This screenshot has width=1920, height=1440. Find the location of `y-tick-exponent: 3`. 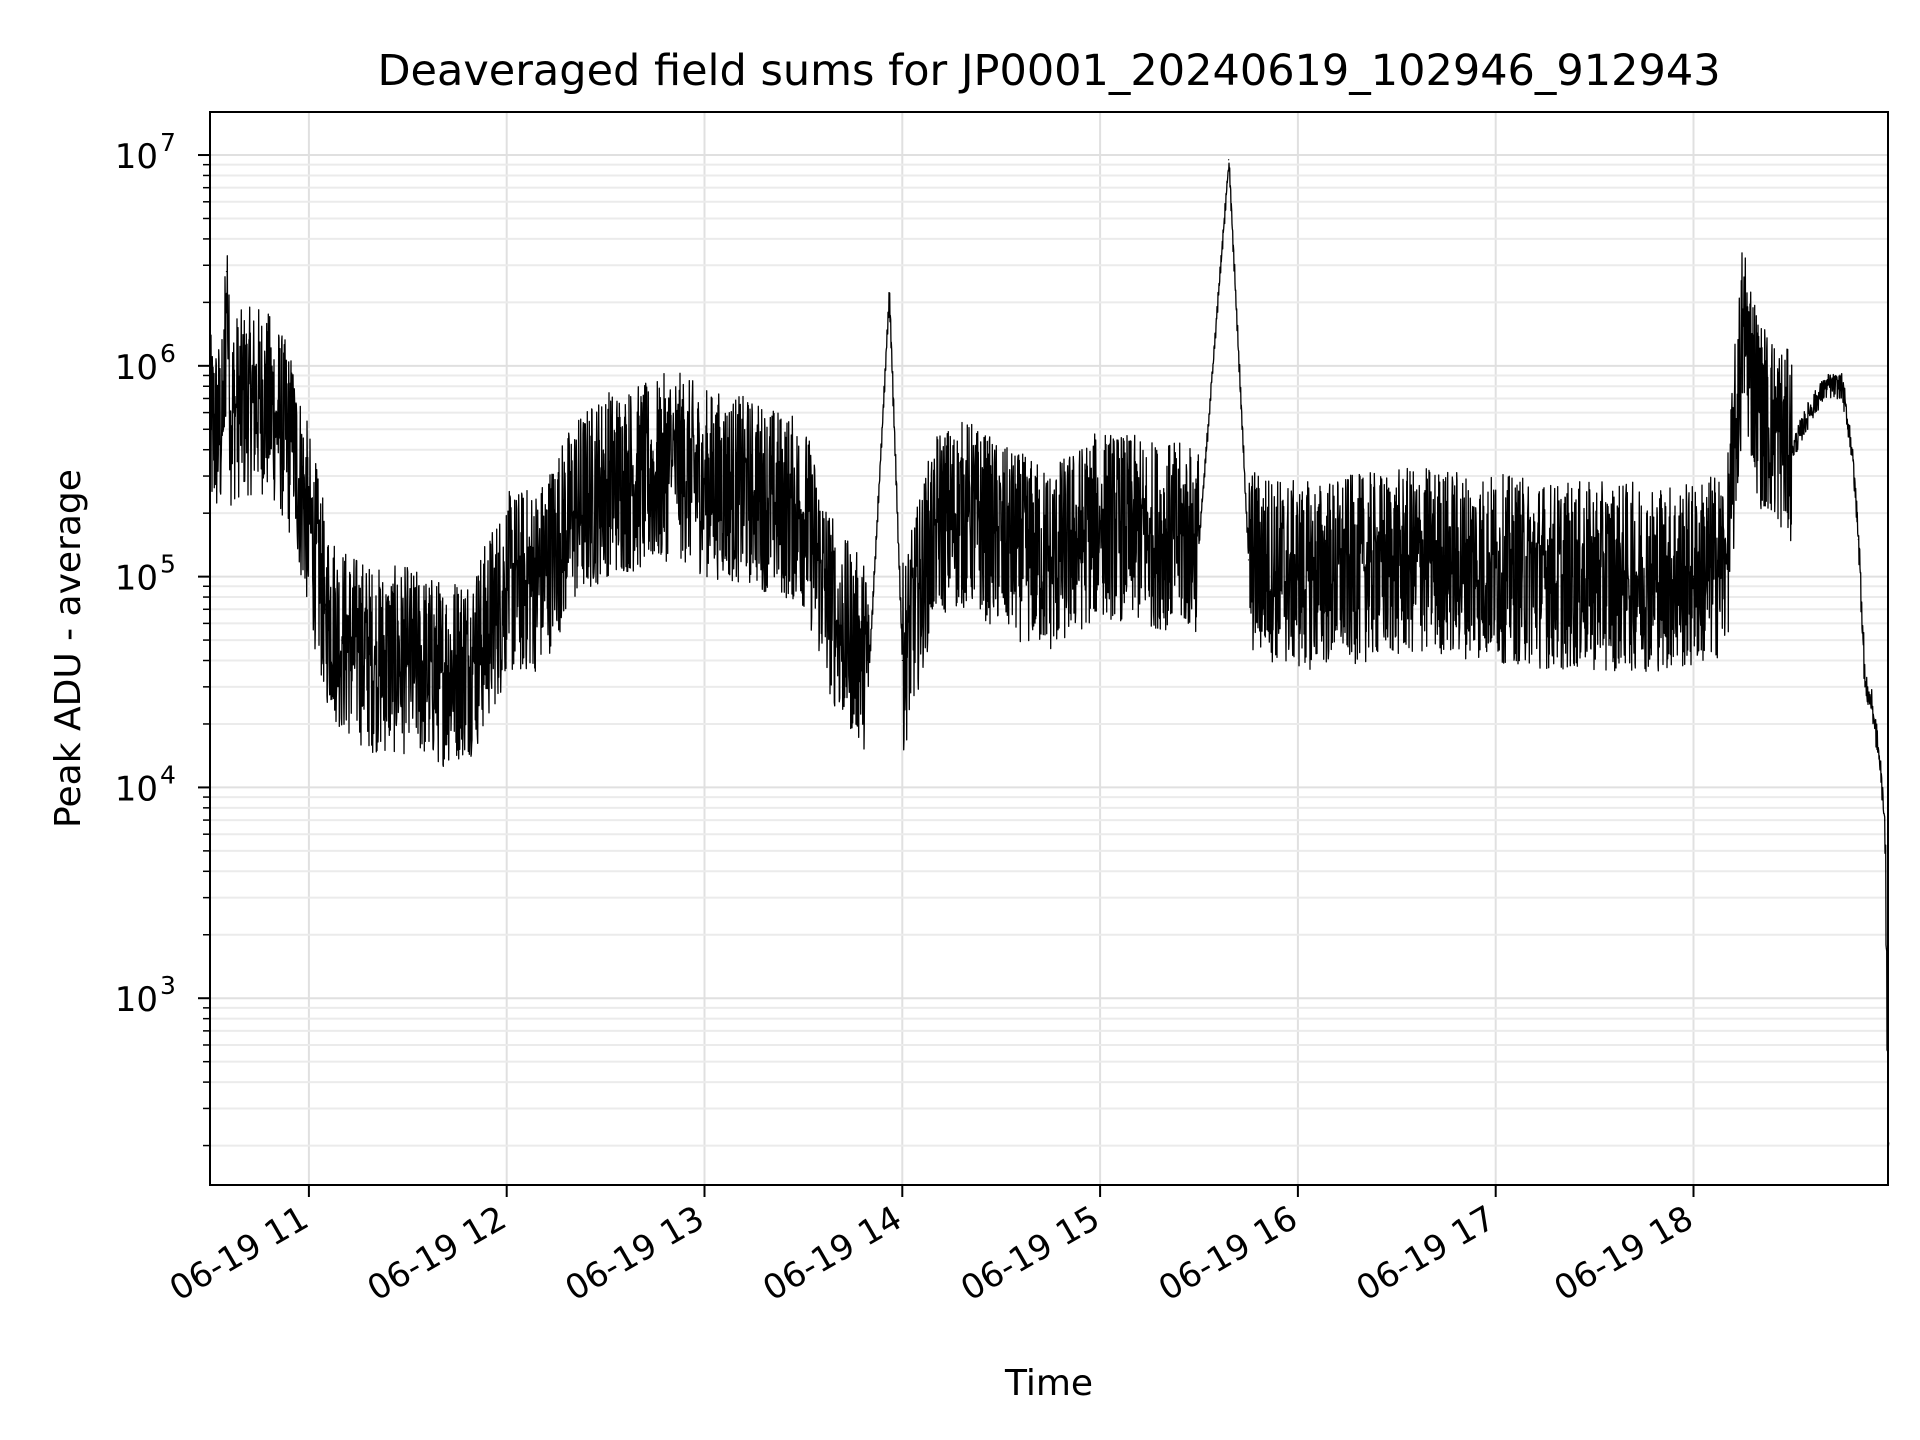

y-tick-exponent: 3 is located at coordinates (168, 985).